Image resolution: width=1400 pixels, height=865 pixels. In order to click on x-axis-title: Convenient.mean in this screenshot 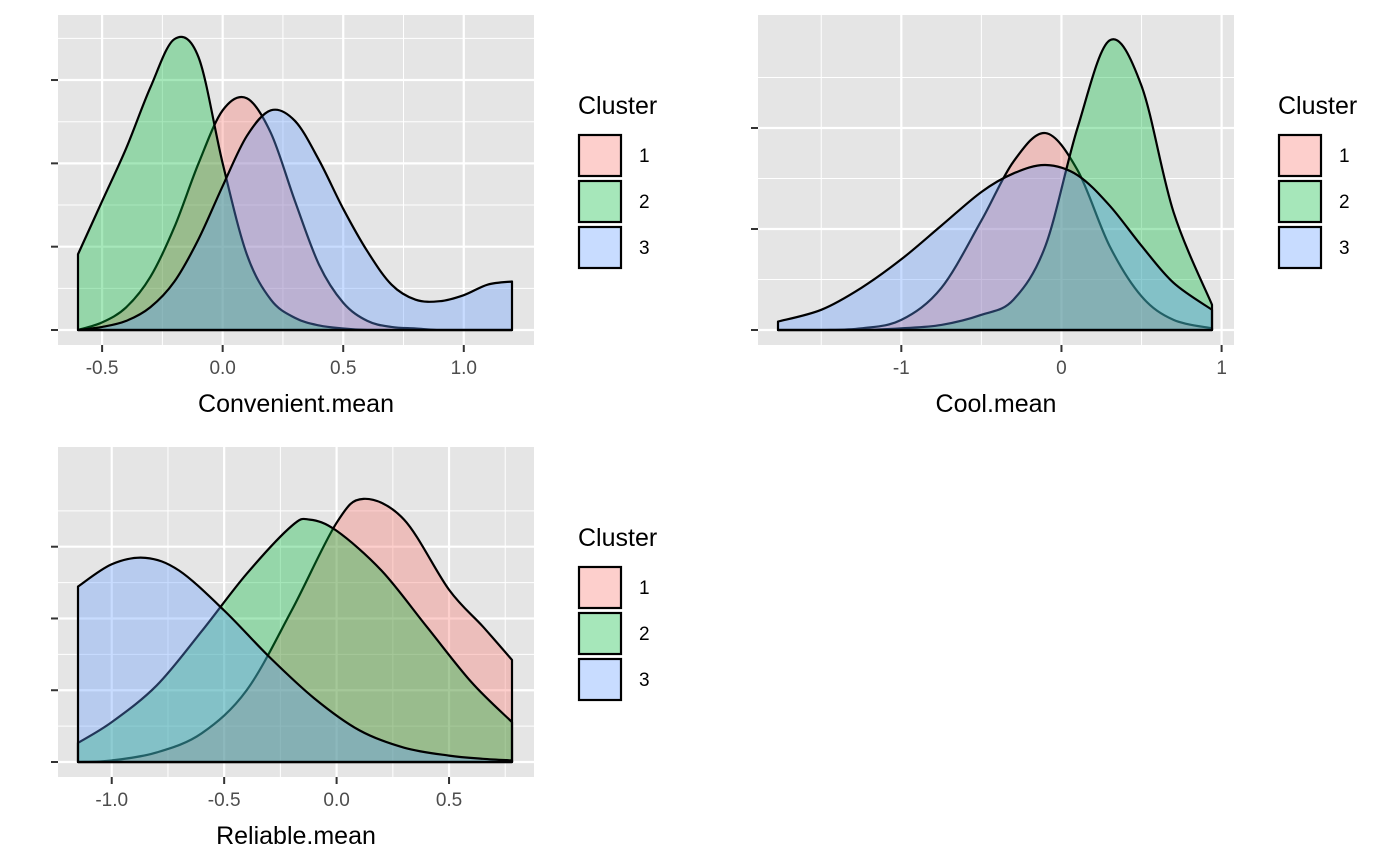, I will do `click(296, 404)`.